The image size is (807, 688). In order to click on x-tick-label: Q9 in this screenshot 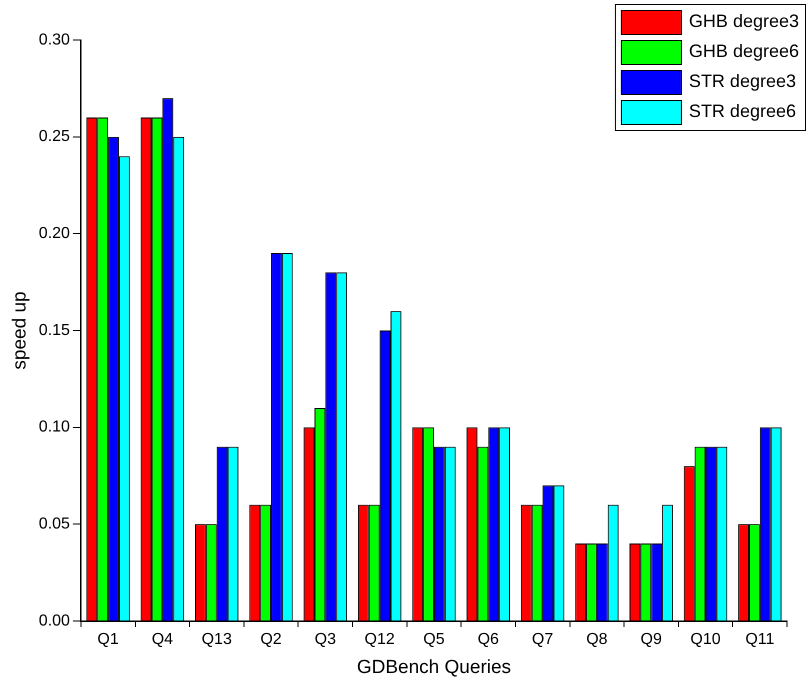, I will do `click(651, 639)`.